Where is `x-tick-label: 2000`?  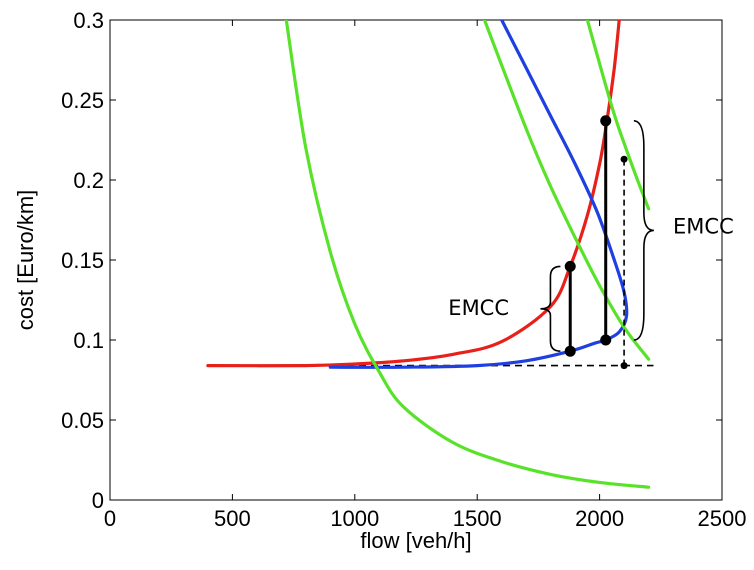
x-tick-label: 2000 is located at coordinates (599, 518).